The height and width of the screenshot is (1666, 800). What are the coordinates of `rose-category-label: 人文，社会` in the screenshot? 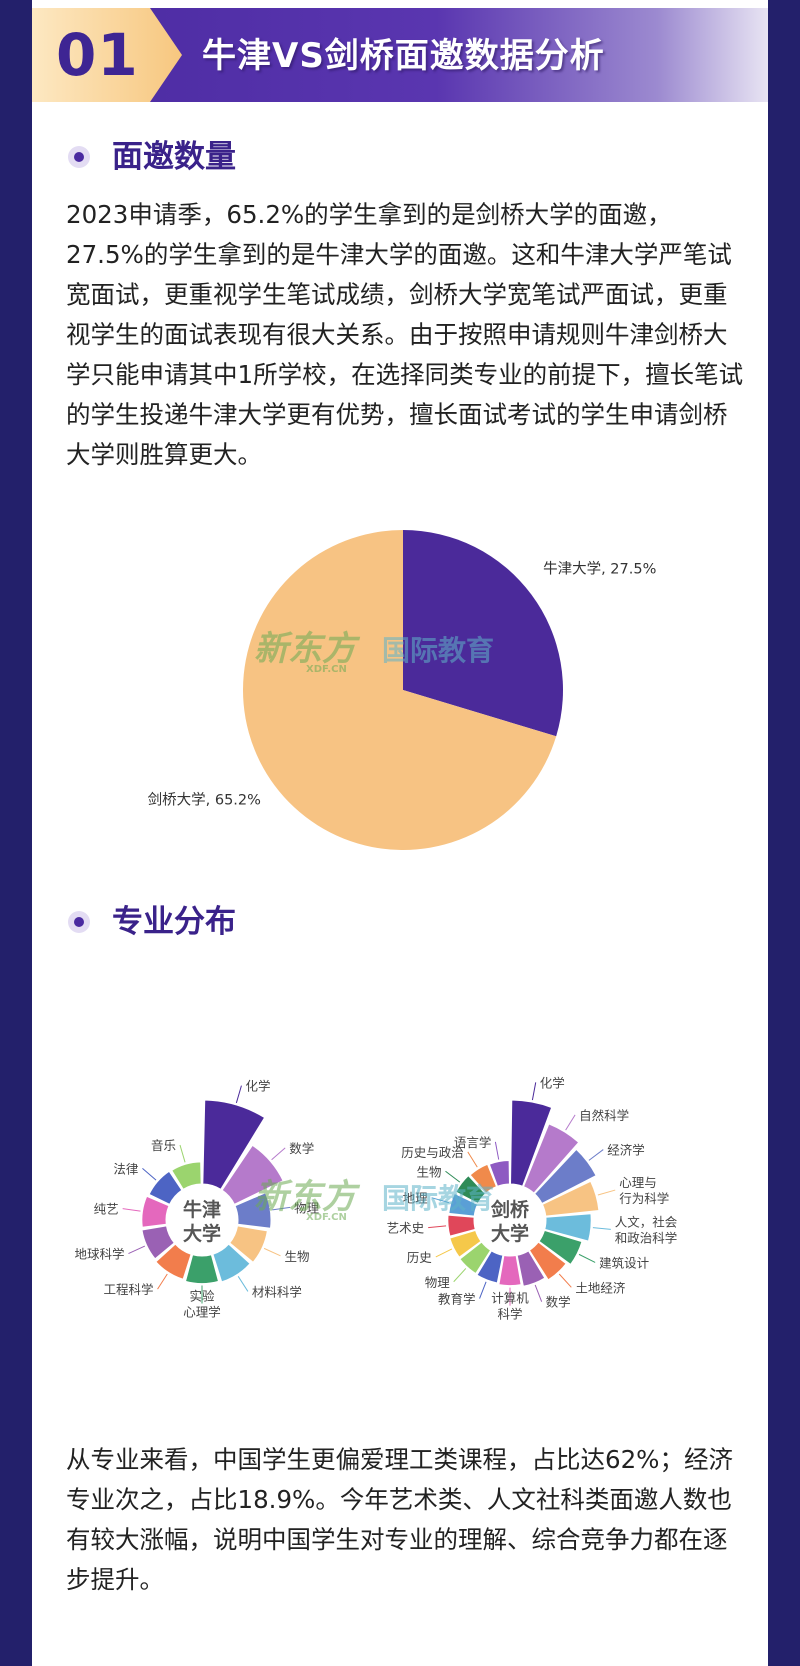 It's located at (646, 1221).